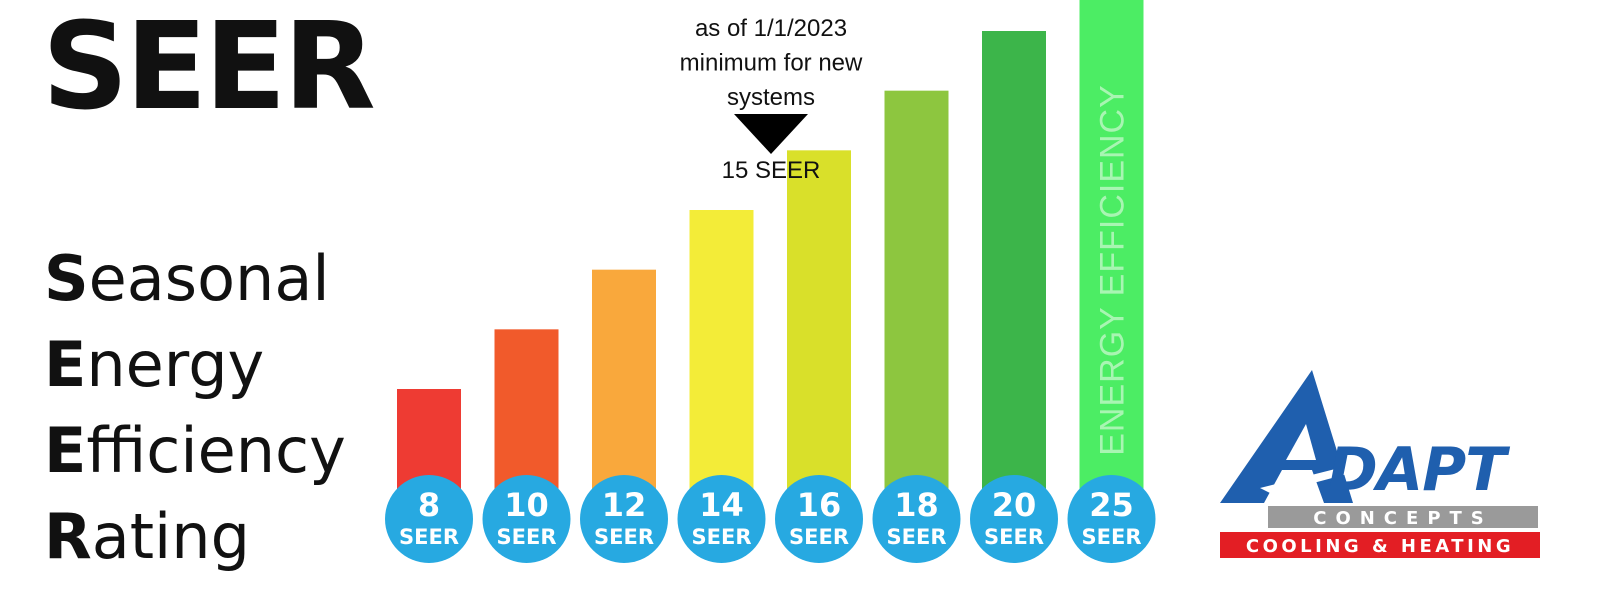 The image size is (1600, 600). Describe the element at coordinates (771, 97) in the screenshot. I see `annotation-line: systems` at that location.